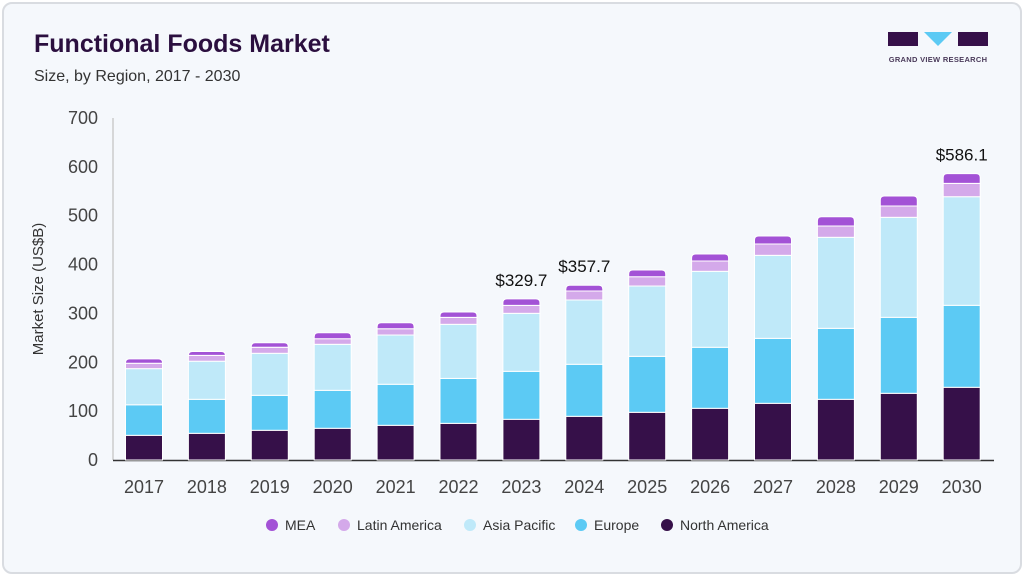 The width and height of the screenshot is (1024, 576). What do you see at coordinates (938, 39) in the screenshot?
I see `logo-mark-icon` at bounding box center [938, 39].